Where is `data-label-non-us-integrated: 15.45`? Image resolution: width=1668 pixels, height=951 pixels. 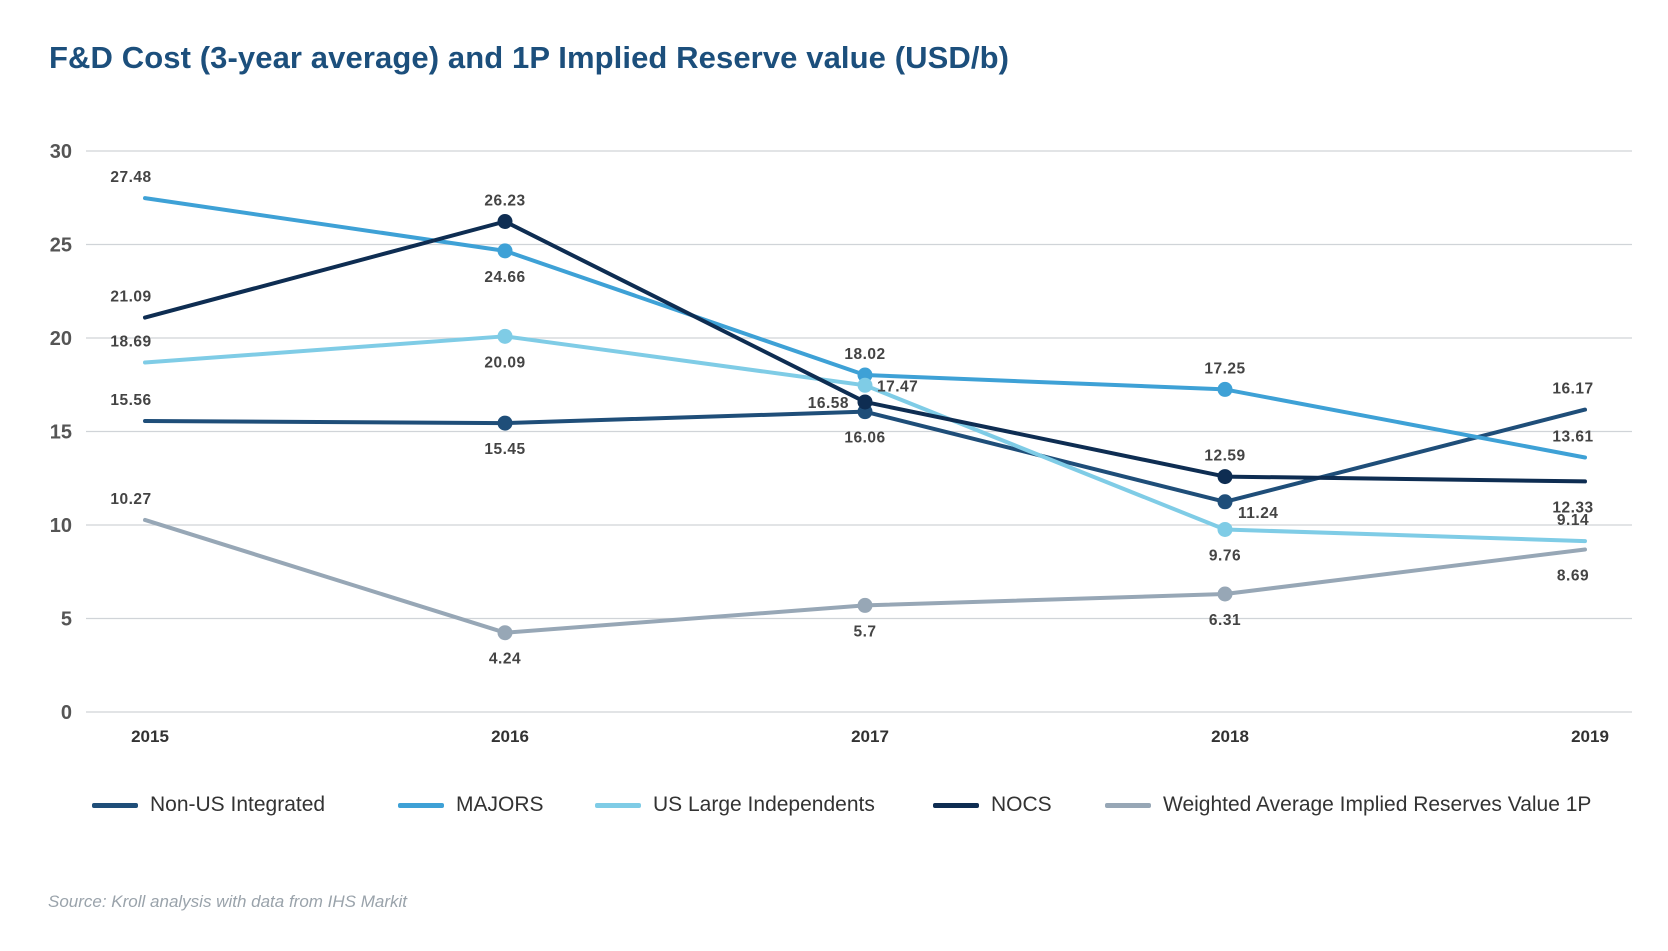
data-label-non-us-integrated: 15.45 is located at coordinates (504, 449).